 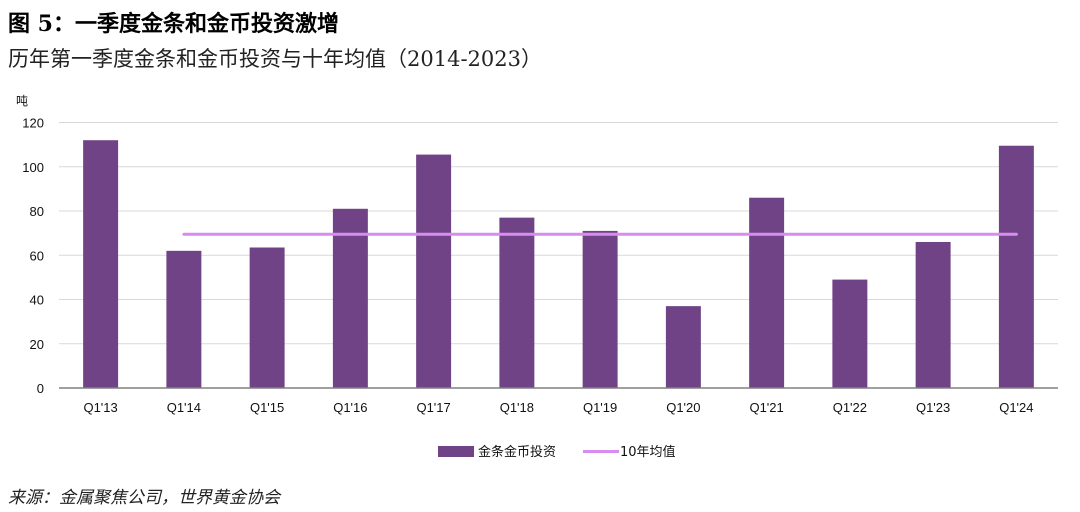 What do you see at coordinates (33, 123) in the screenshot?
I see `y-tick-label: 120` at bounding box center [33, 123].